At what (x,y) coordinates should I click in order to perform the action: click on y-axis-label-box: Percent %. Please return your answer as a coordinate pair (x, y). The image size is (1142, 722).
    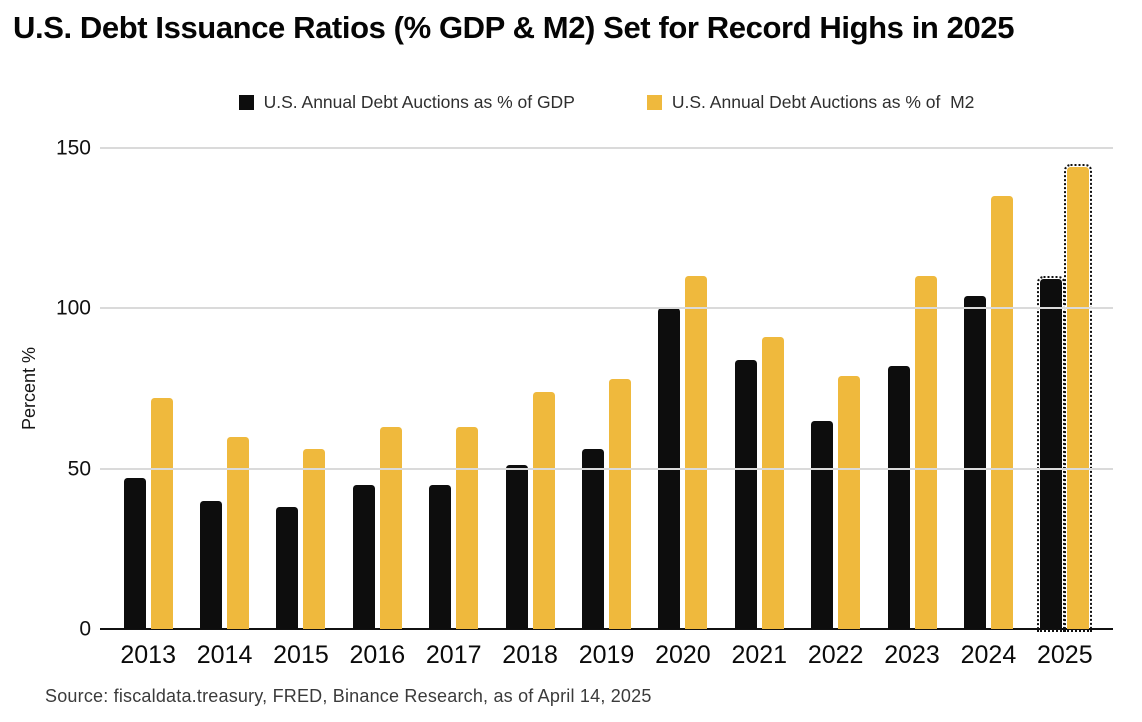
    Looking at the image, I should click on (30, 388).